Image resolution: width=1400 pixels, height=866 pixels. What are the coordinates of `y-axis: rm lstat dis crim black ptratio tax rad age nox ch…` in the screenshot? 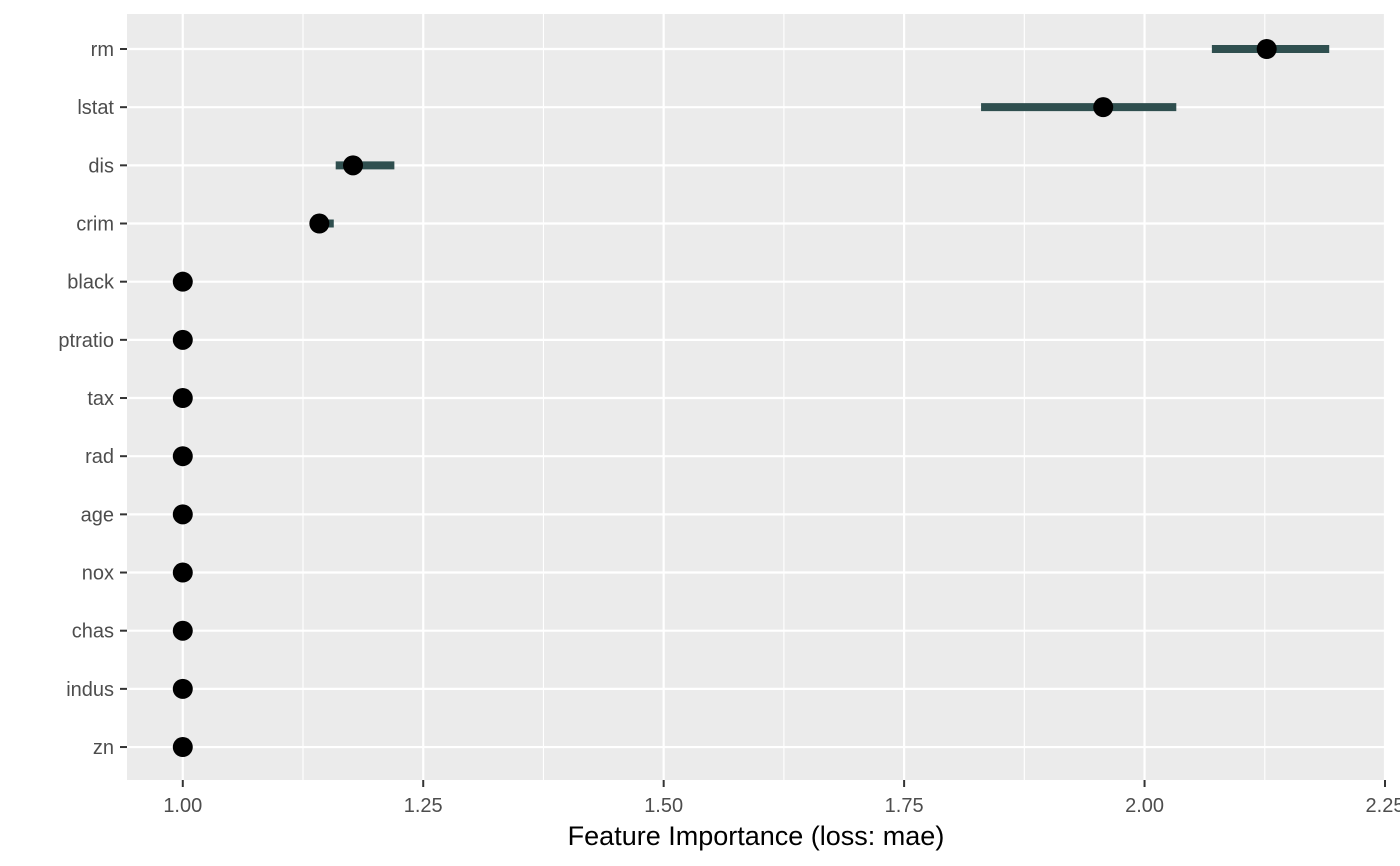 It's located at (92, 399).